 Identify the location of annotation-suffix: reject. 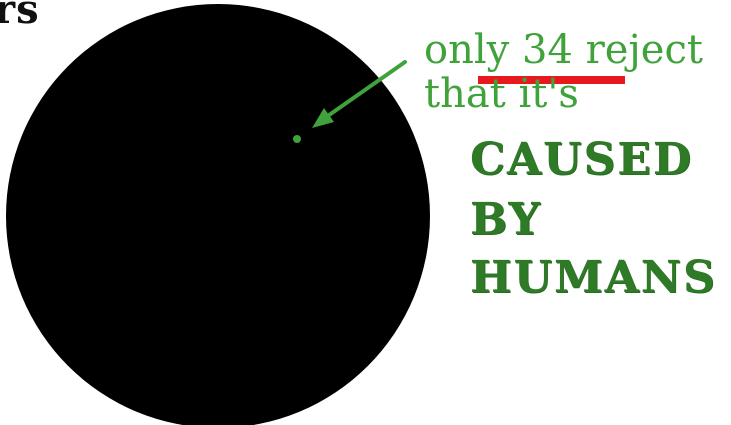
(637, 50).